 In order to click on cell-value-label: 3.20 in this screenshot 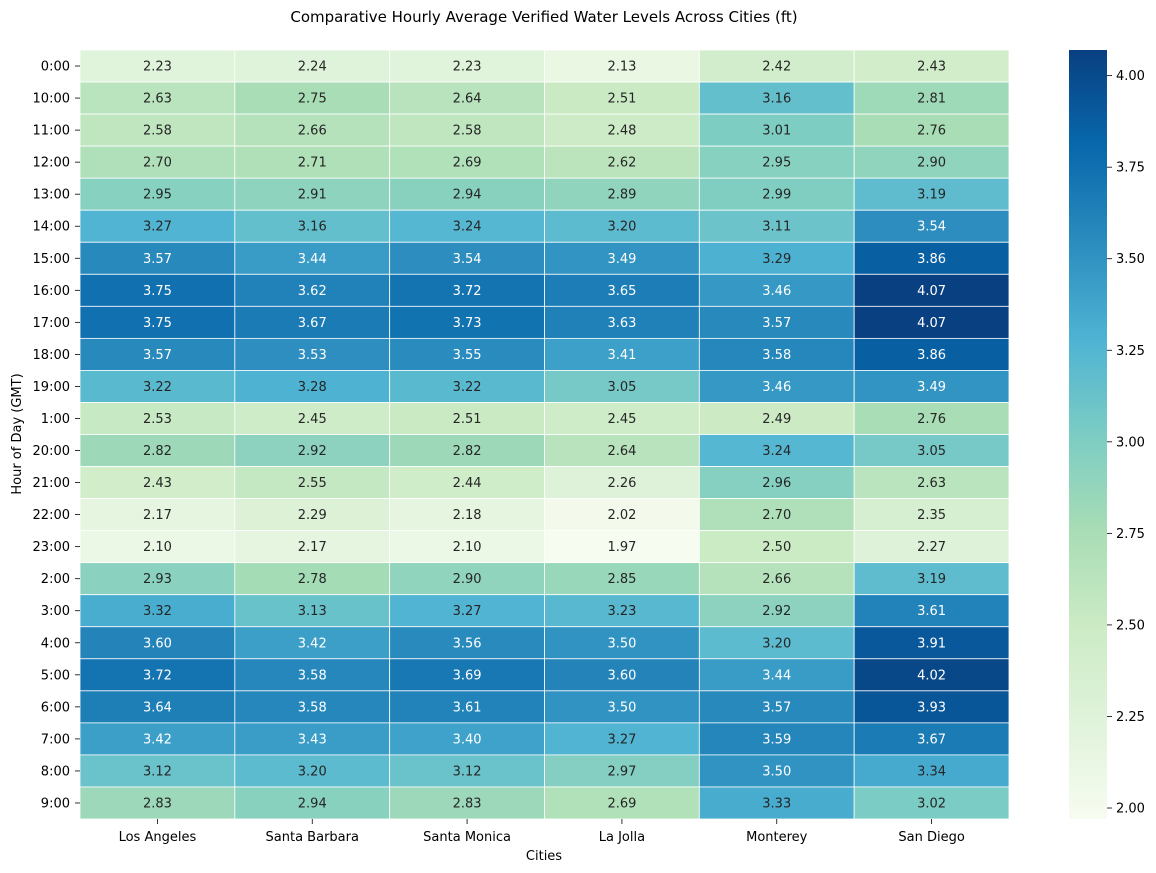, I will do `click(312, 771)`.